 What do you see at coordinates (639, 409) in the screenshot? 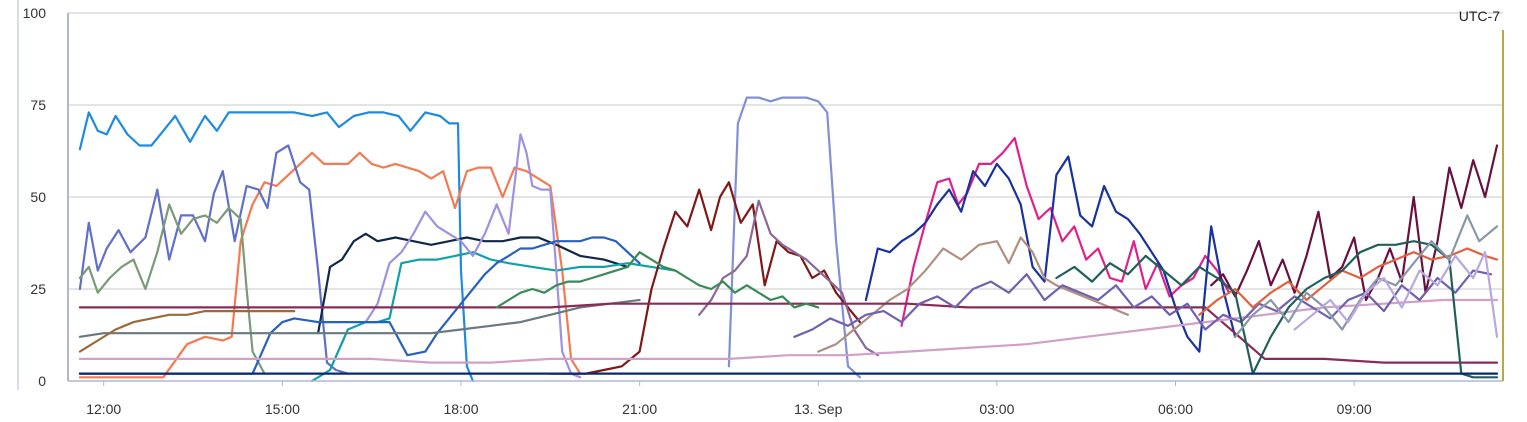
I see `x-tick-label: 21:00` at bounding box center [639, 409].